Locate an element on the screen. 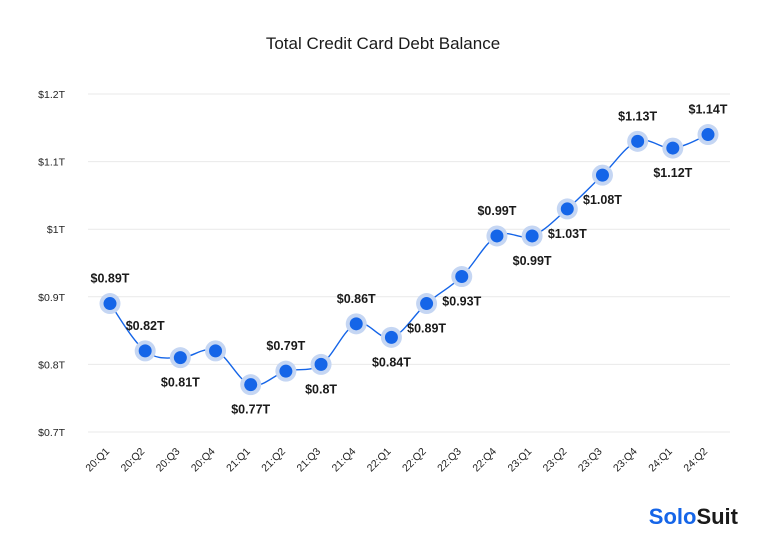  x-tick-label: 23:Q1 is located at coordinates (520, 460).